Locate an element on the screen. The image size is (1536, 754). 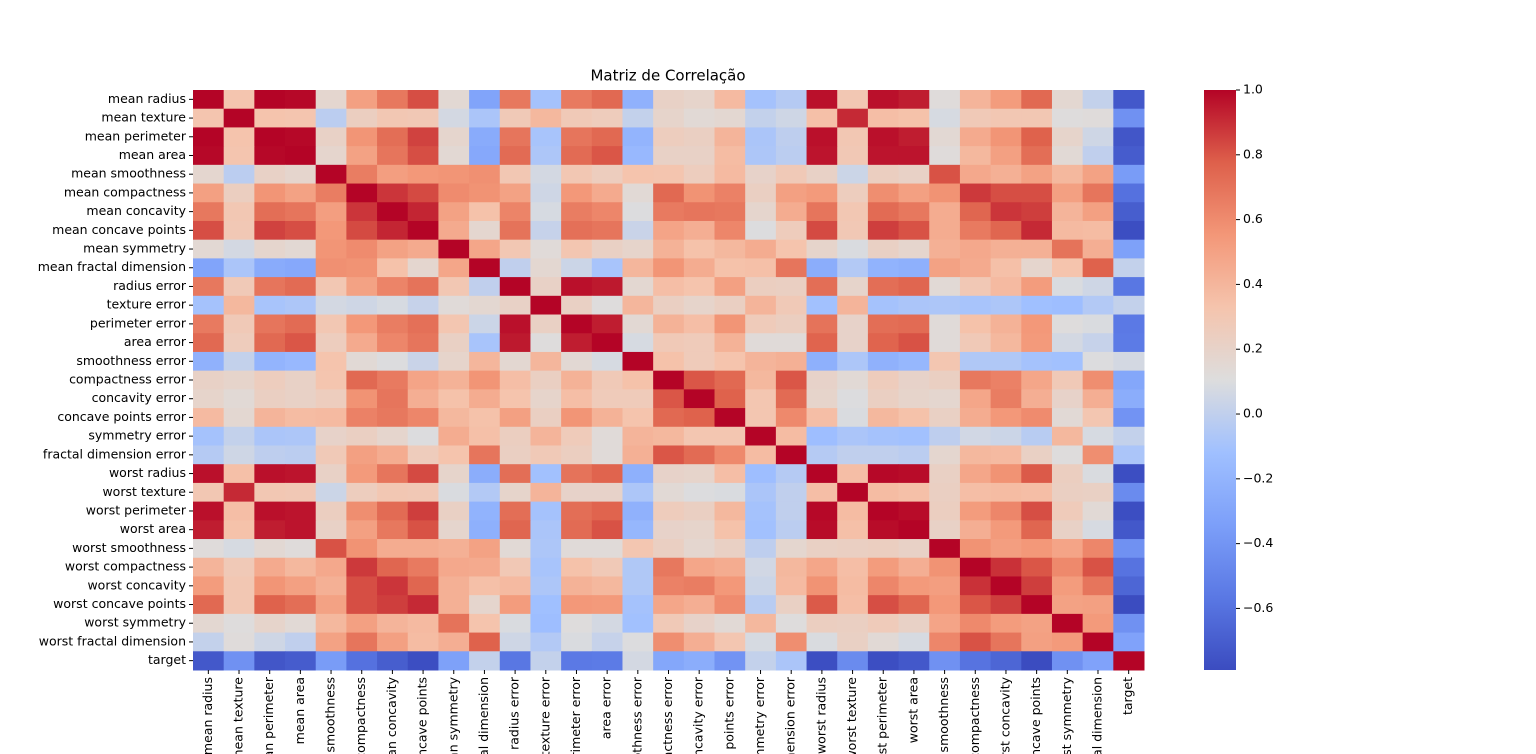
x-tick-label: mean compactness is located at coordinates (360, 715).